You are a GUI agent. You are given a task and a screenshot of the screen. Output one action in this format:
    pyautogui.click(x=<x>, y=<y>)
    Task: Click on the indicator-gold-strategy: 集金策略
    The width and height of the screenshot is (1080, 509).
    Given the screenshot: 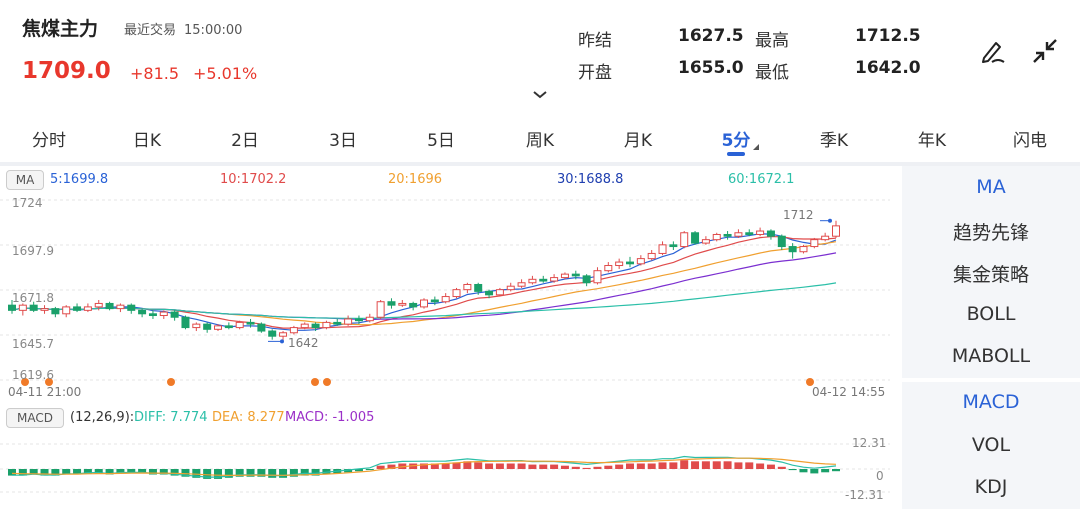 What is the action you would take?
    pyautogui.click(x=990, y=275)
    